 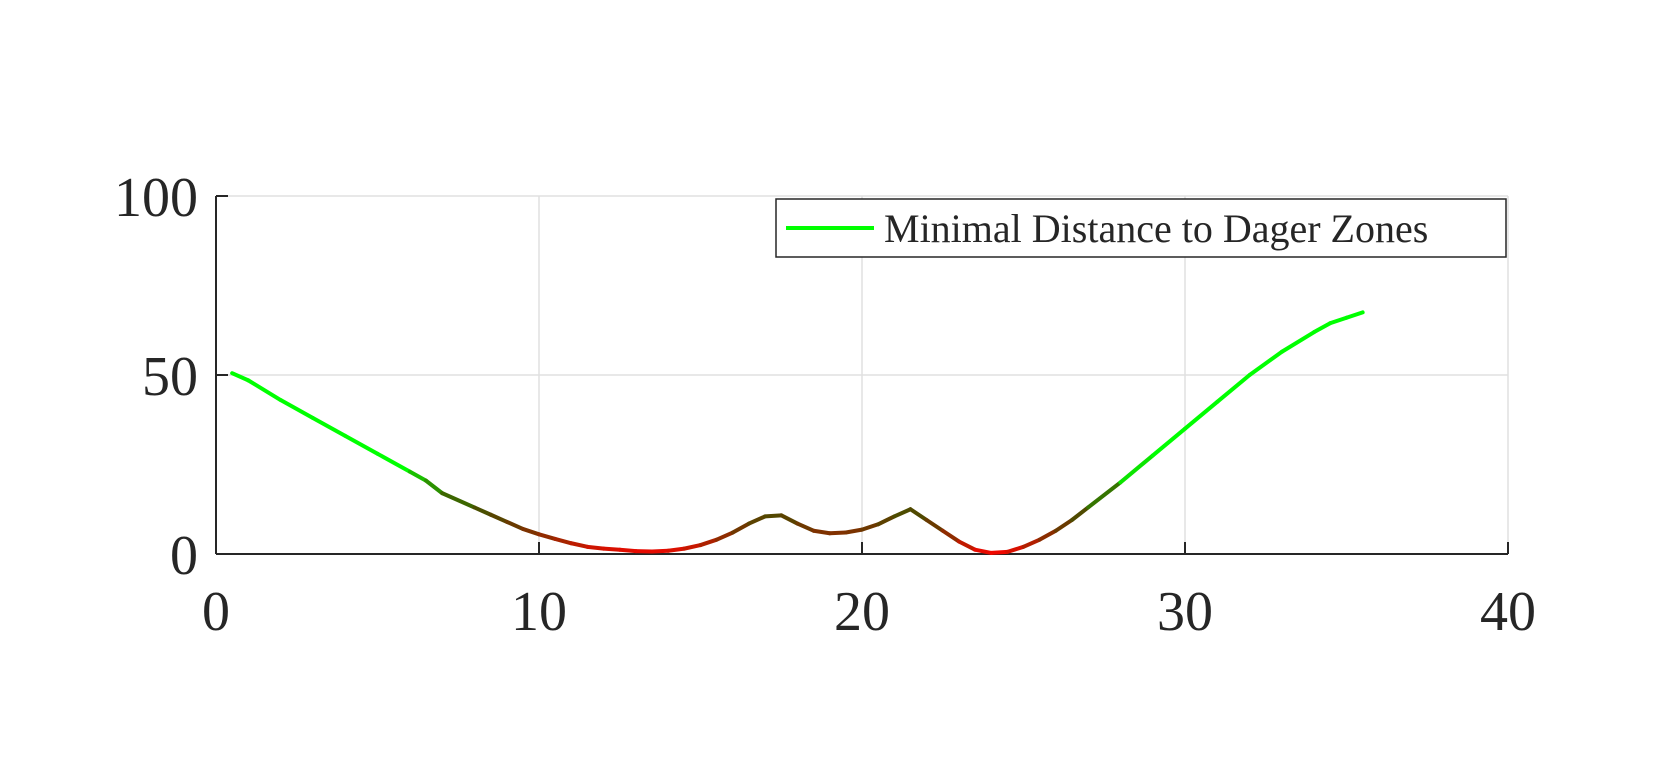 What do you see at coordinates (216, 612) in the screenshot?
I see `x-tick-label: 0` at bounding box center [216, 612].